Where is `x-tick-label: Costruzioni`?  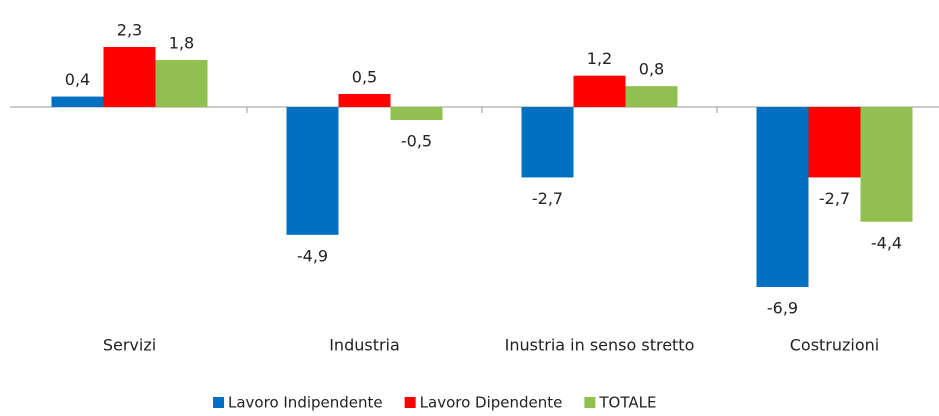 x-tick-label: Costruzioni is located at coordinates (835, 345).